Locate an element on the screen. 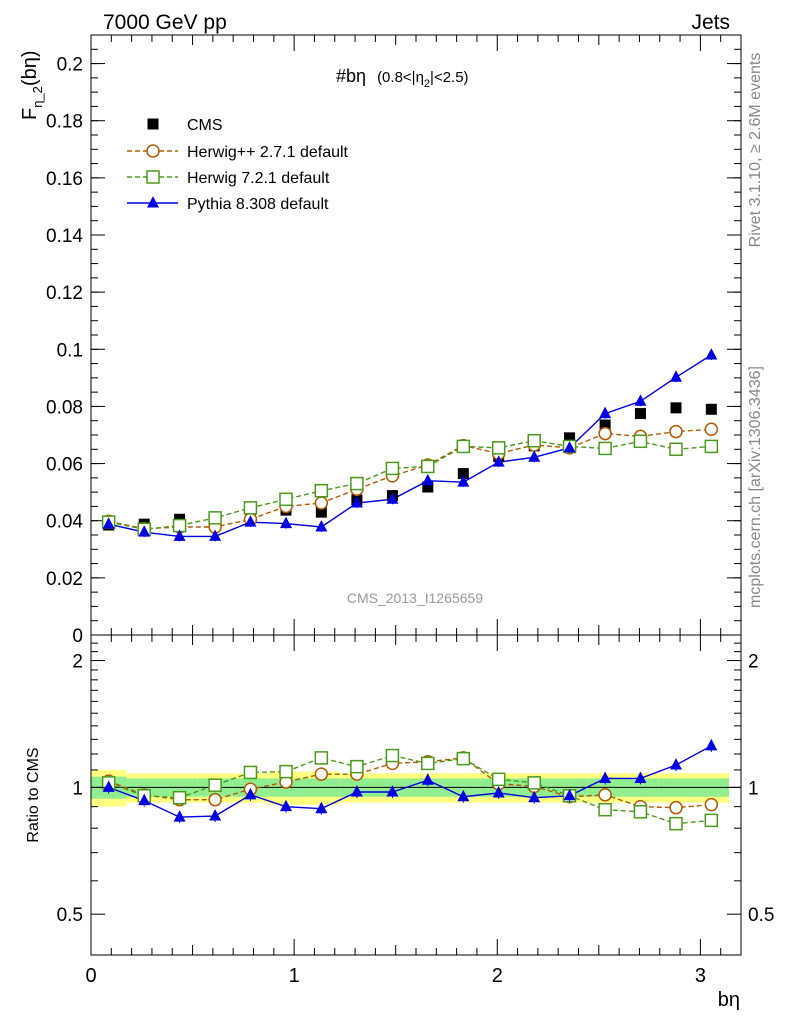 This screenshot has height=1024, width=786. y-tick-label: 0.04 is located at coordinates (64, 522).